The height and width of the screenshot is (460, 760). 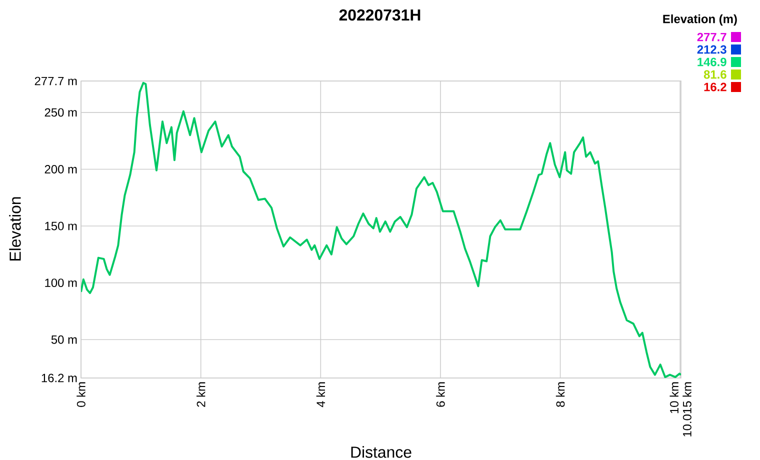 I want to click on x-tick-label: 10.015 km, so click(x=687, y=409).